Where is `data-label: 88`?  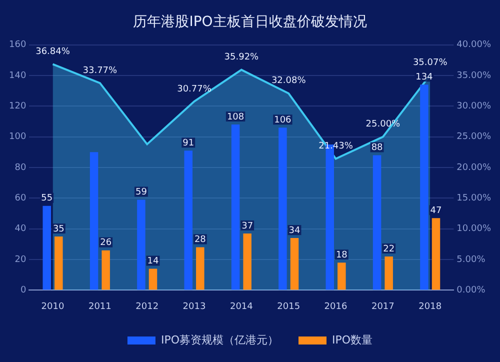 data-label: 88 is located at coordinates (377, 148).